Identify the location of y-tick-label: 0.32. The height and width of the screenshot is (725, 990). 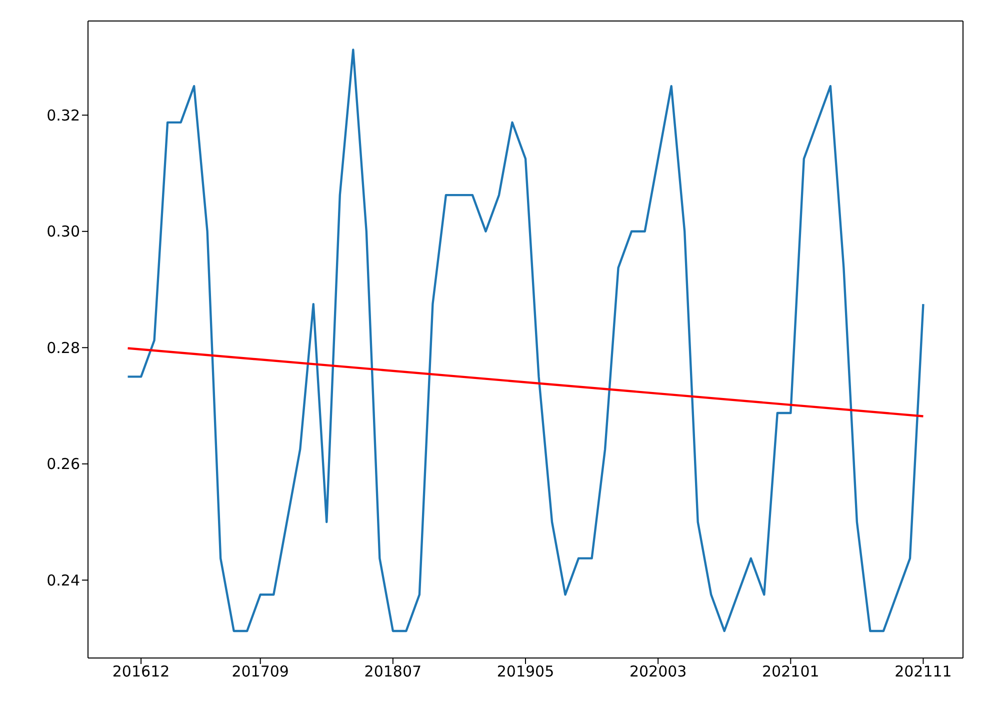
(63, 115).